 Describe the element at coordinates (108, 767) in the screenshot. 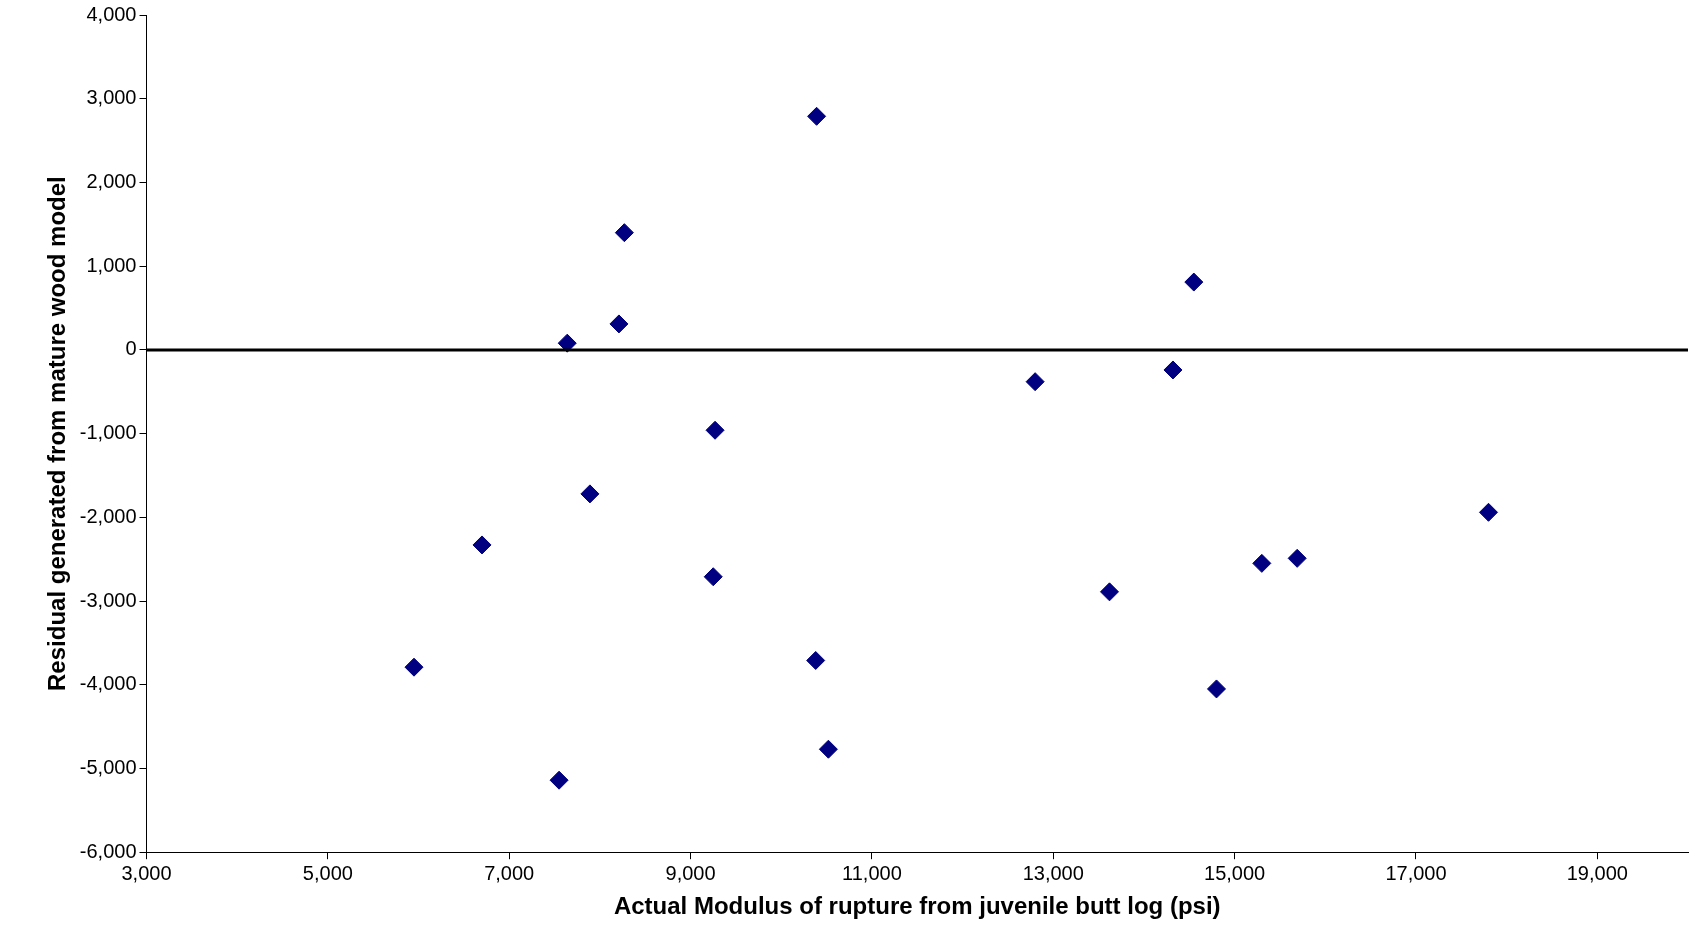

I see `y-tick-label: -5,000` at that location.